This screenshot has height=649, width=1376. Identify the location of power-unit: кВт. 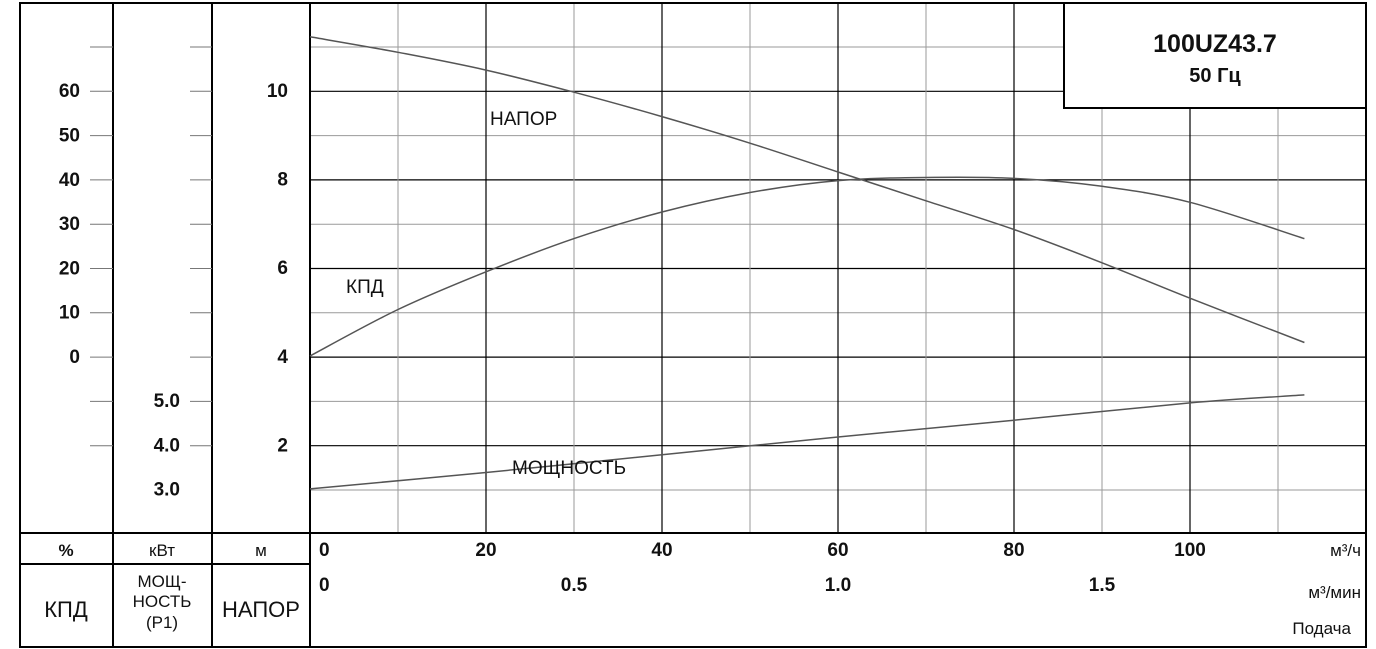
(162, 550).